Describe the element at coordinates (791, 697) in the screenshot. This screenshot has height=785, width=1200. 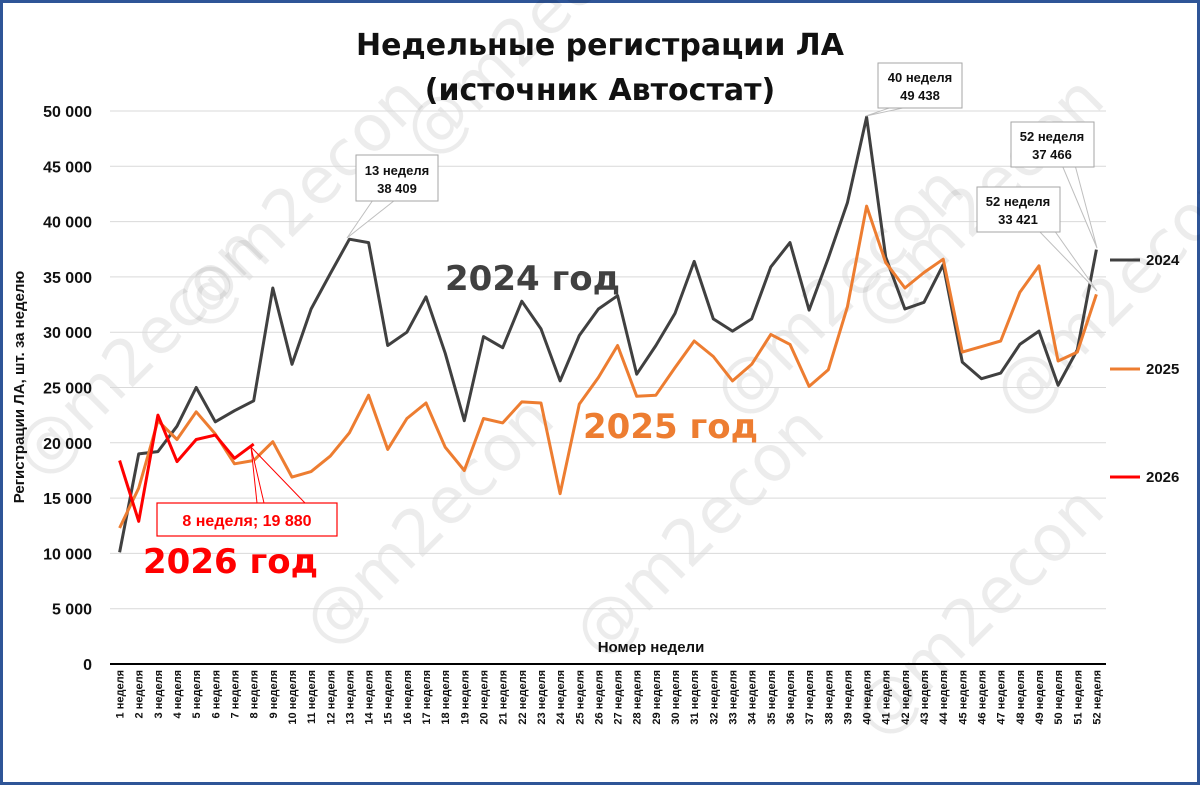
I see `x-tick-label: 36 неделя` at that location.